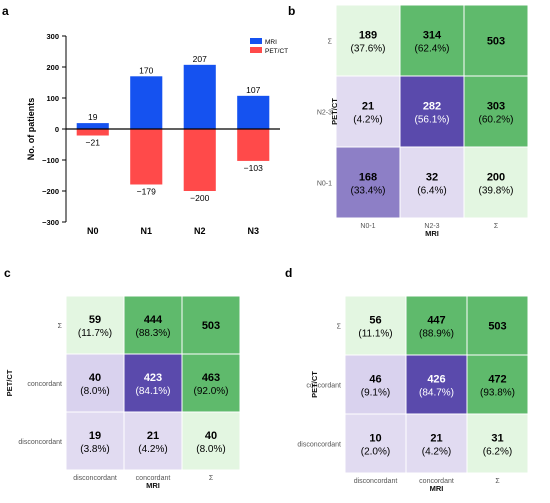 The height and width of the screenshot is (503, 550). Describe the element at coordinates (496, 178) in the screenshot. I see `cell-count: 200` at that location.